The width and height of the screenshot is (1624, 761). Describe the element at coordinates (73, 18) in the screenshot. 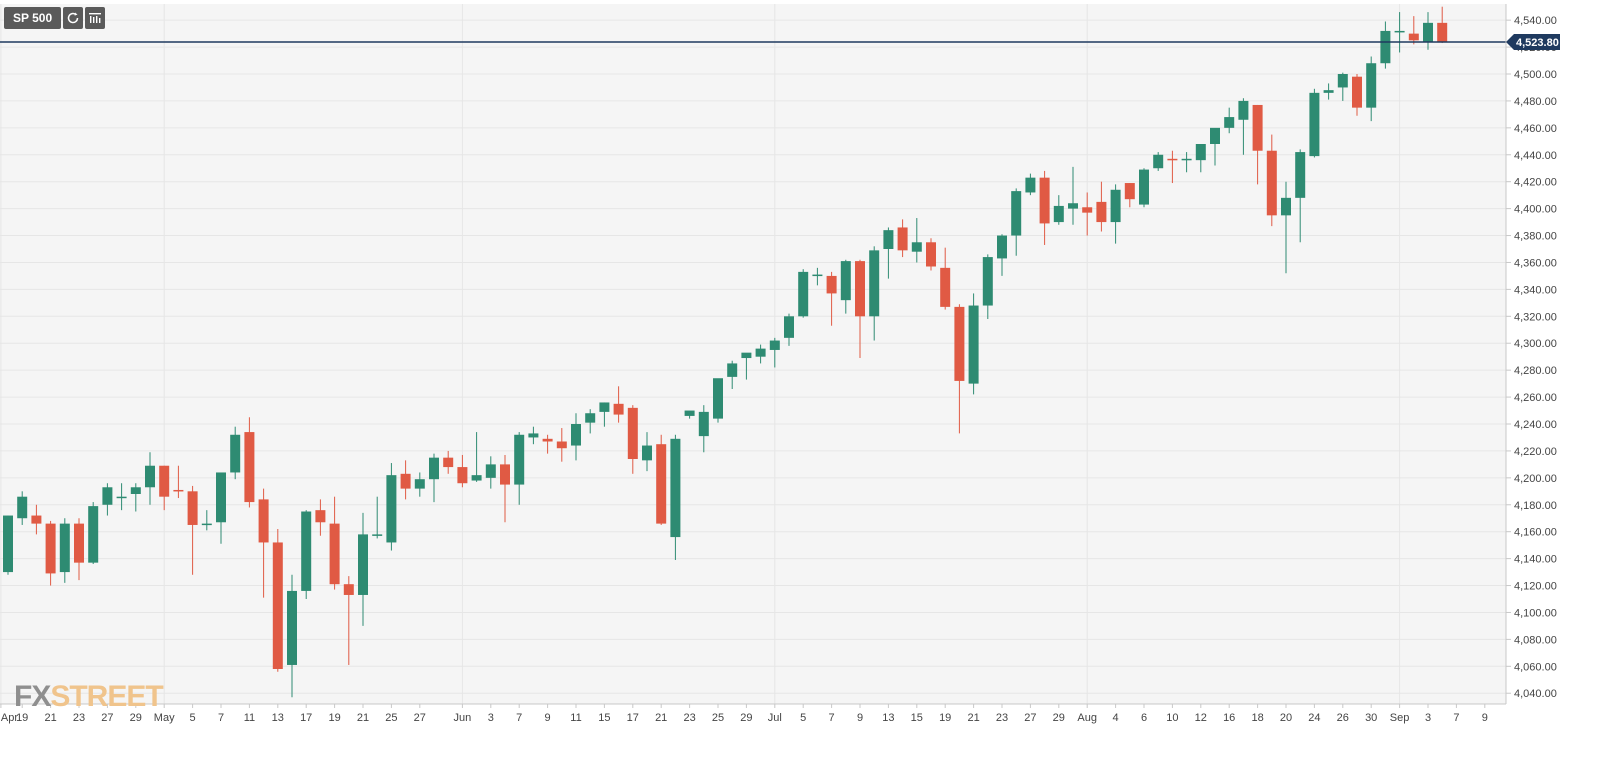

I see `refresh-button` at that location.